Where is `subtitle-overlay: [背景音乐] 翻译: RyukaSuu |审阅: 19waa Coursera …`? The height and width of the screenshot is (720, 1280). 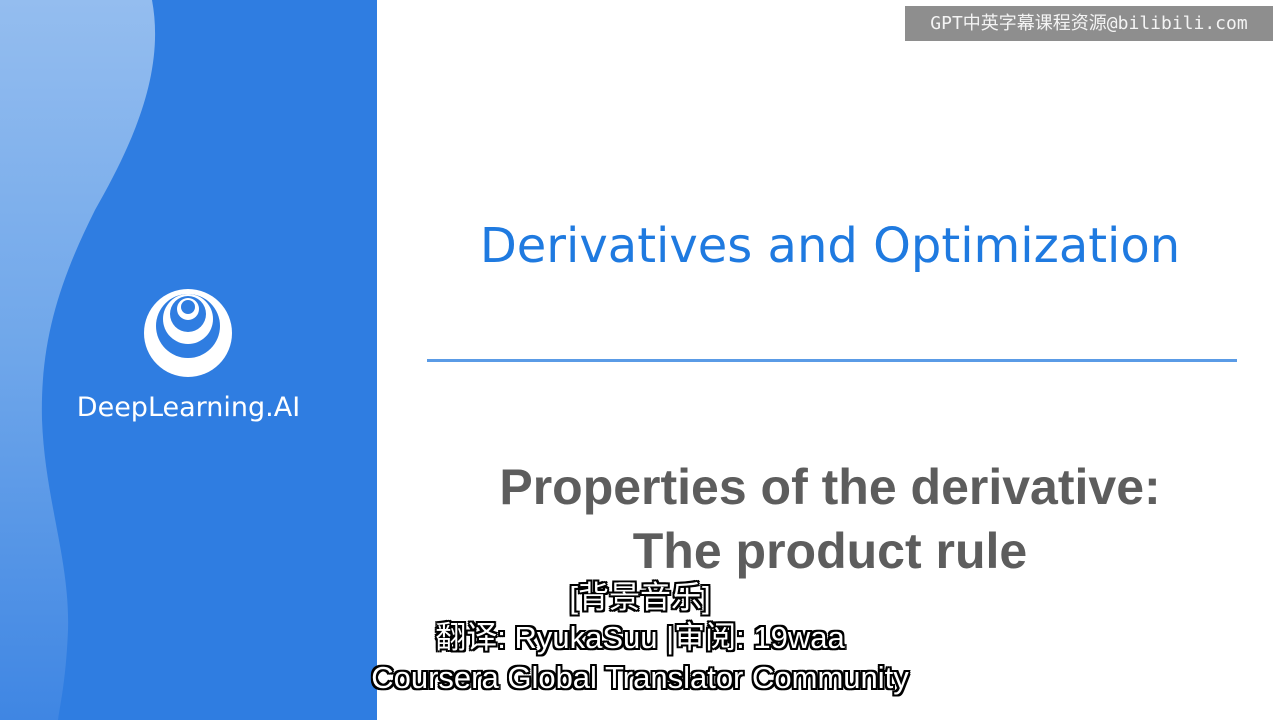
subtitle-overlay: [背景音乐] 翻译: RyukaSuu |审阅: 19waa Coursera … is located at coordinates (640, 638).